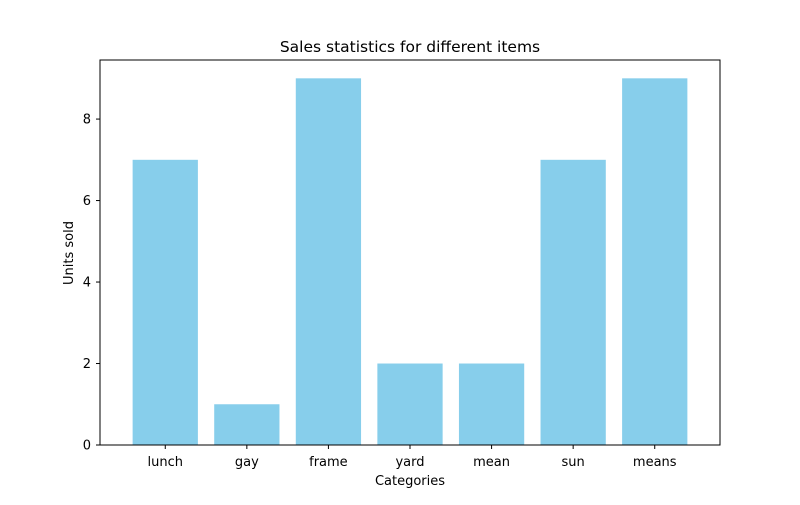 The image size is (800, 505). What do you see at coordinates (165, 462) in the screenshot?
I see `x-tick-label: lunch` at bounding box center [165, 462].